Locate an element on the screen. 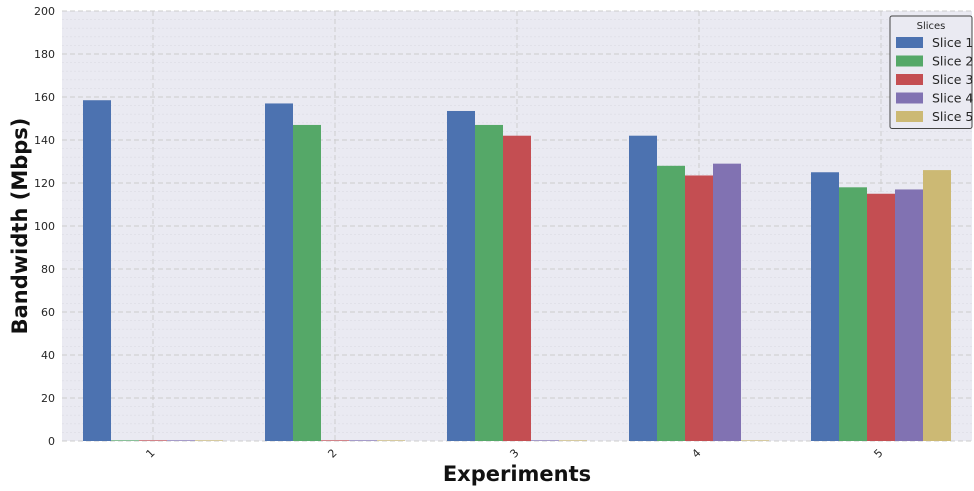 This screenshot has height=491, width=974. x-tick-label: 2 is located at coordinates (332, 453).